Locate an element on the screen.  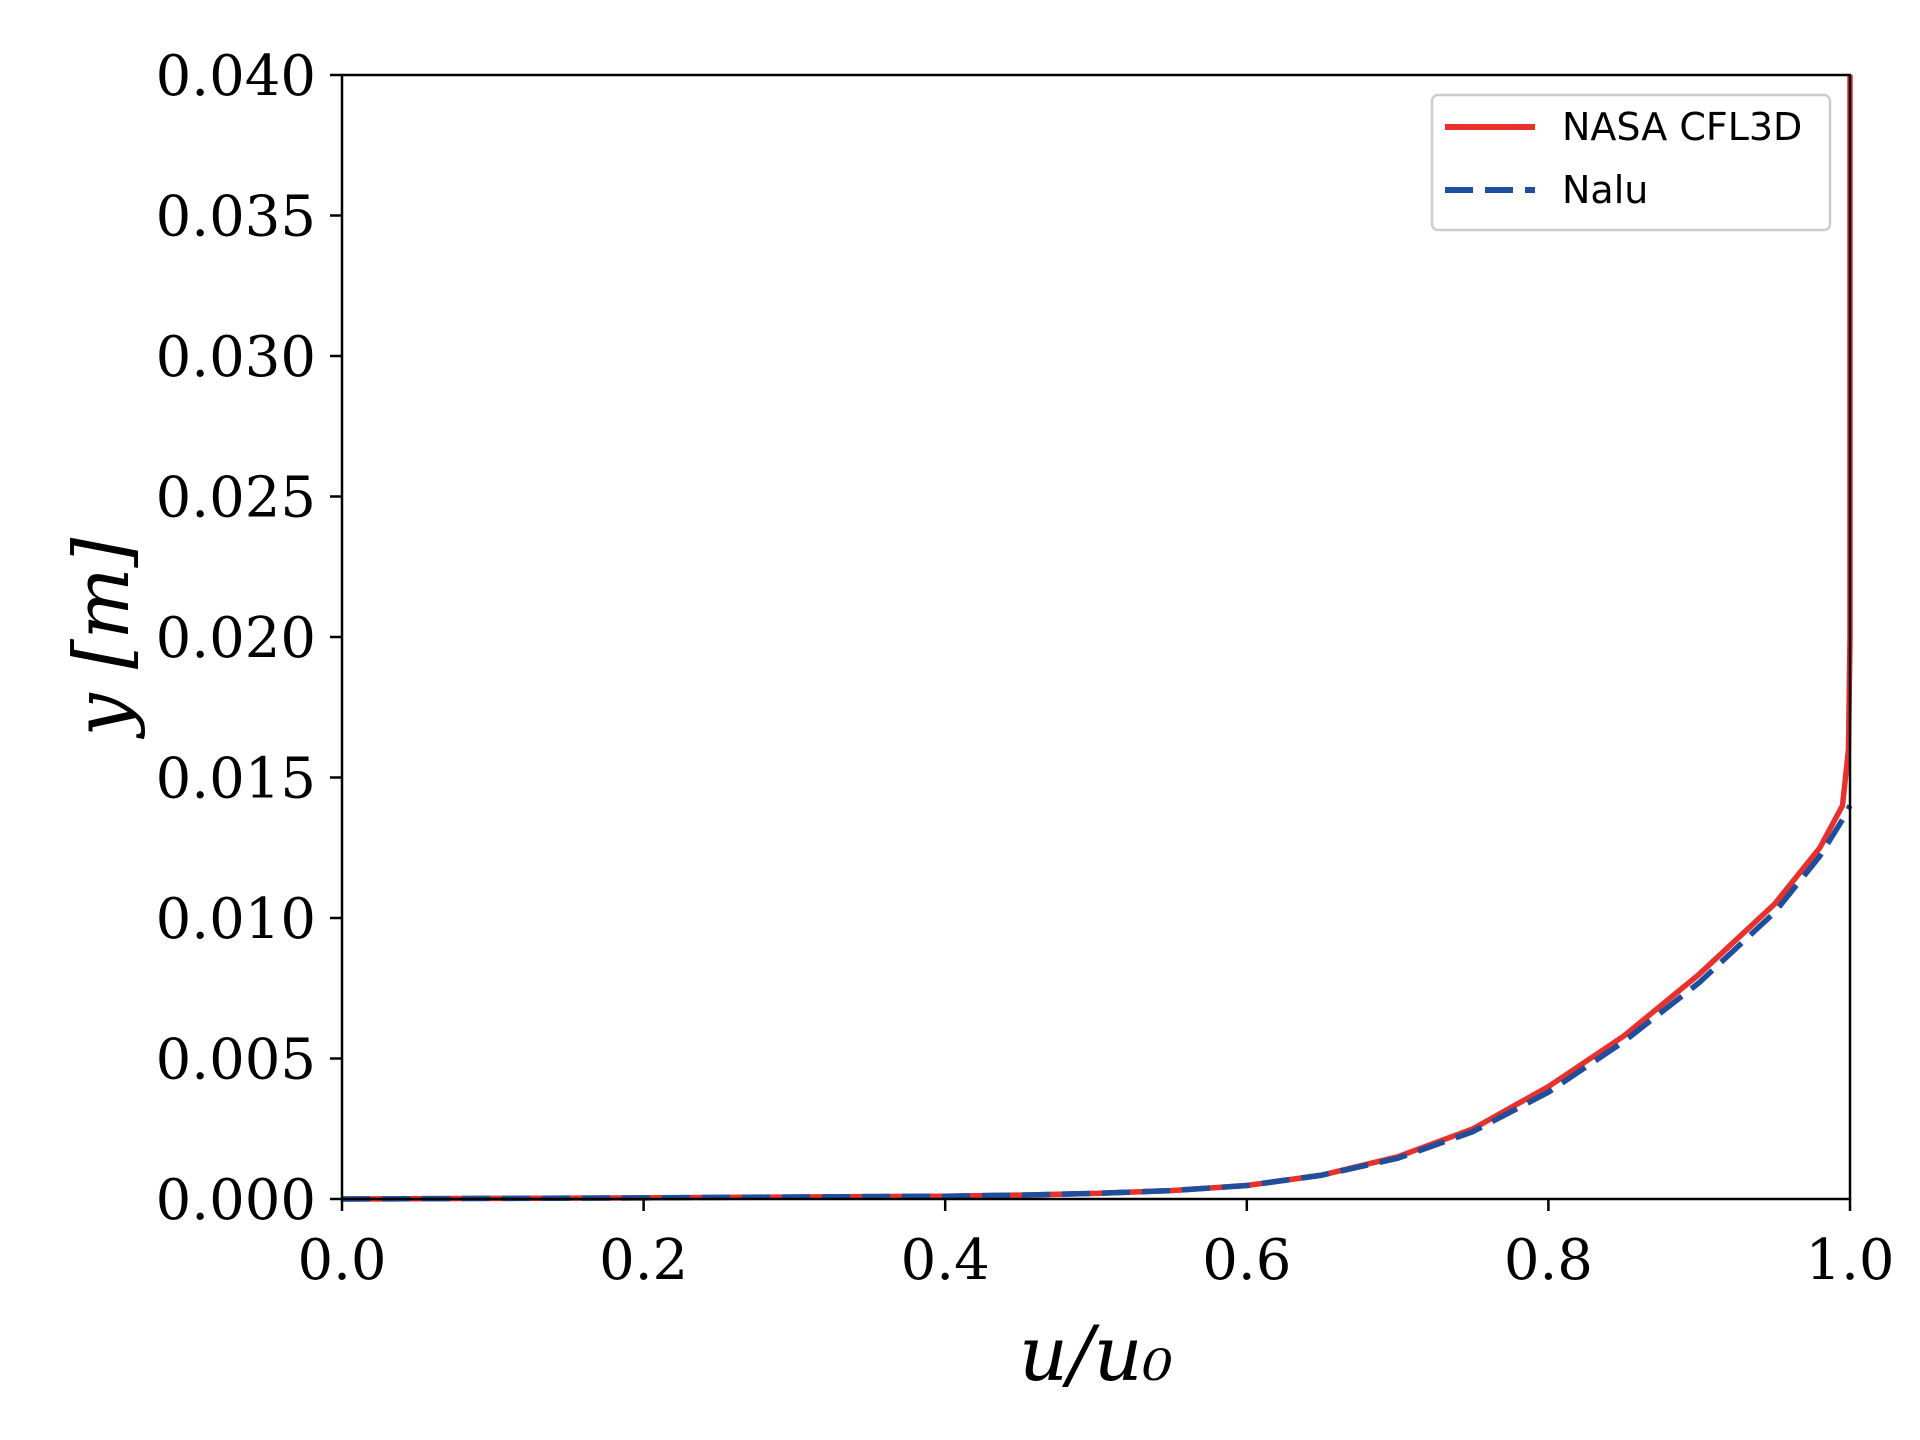
y-axis-label: y [m] is located at coordinates (101, 638).